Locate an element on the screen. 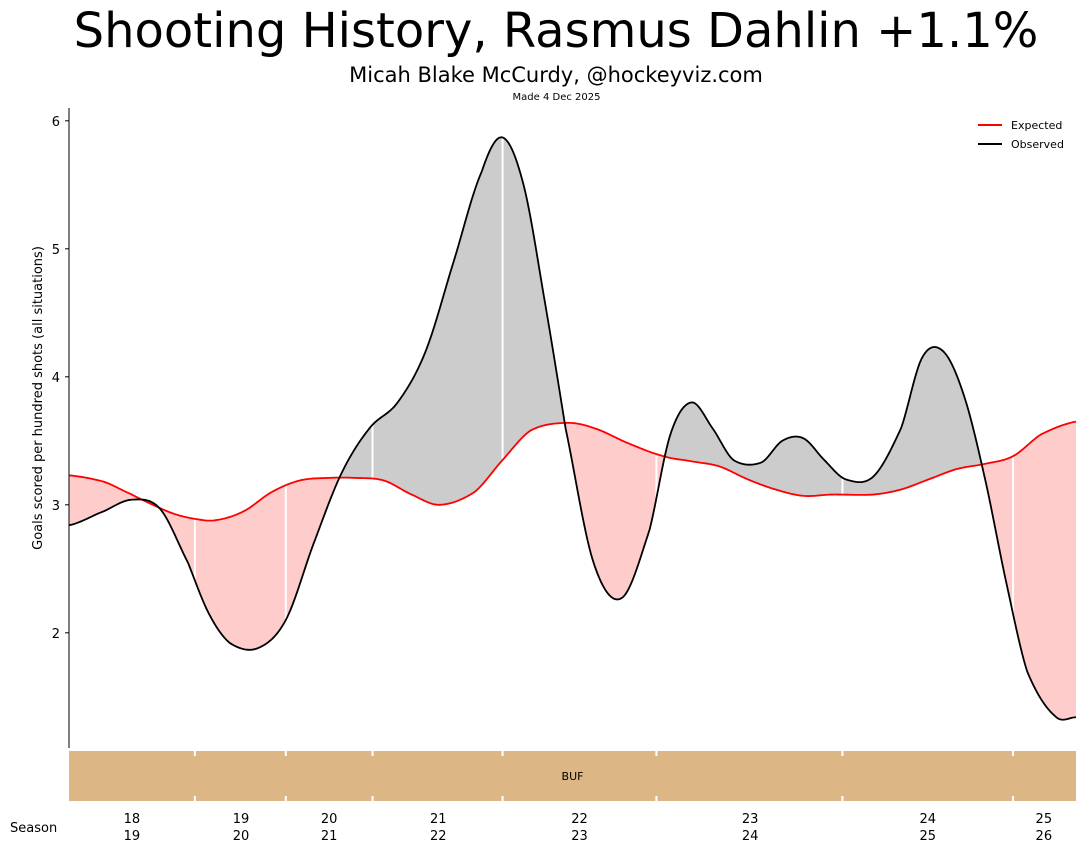  made-date: Made 4 Dec 2025 is located at coordinates (556, 97).